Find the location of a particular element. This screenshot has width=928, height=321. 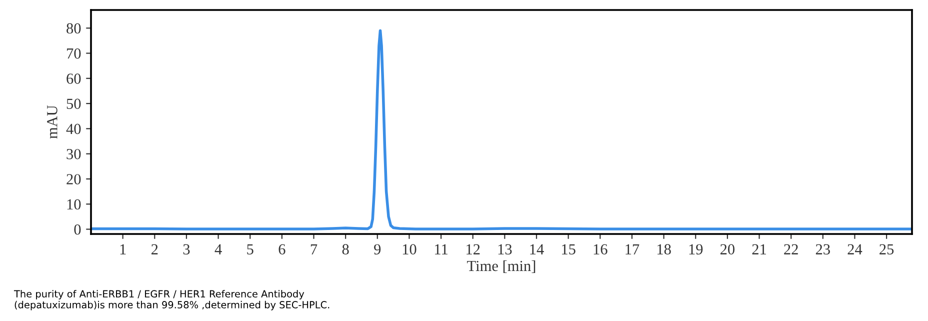

x-tick-label: 18 is located at coordinates (664, 249).